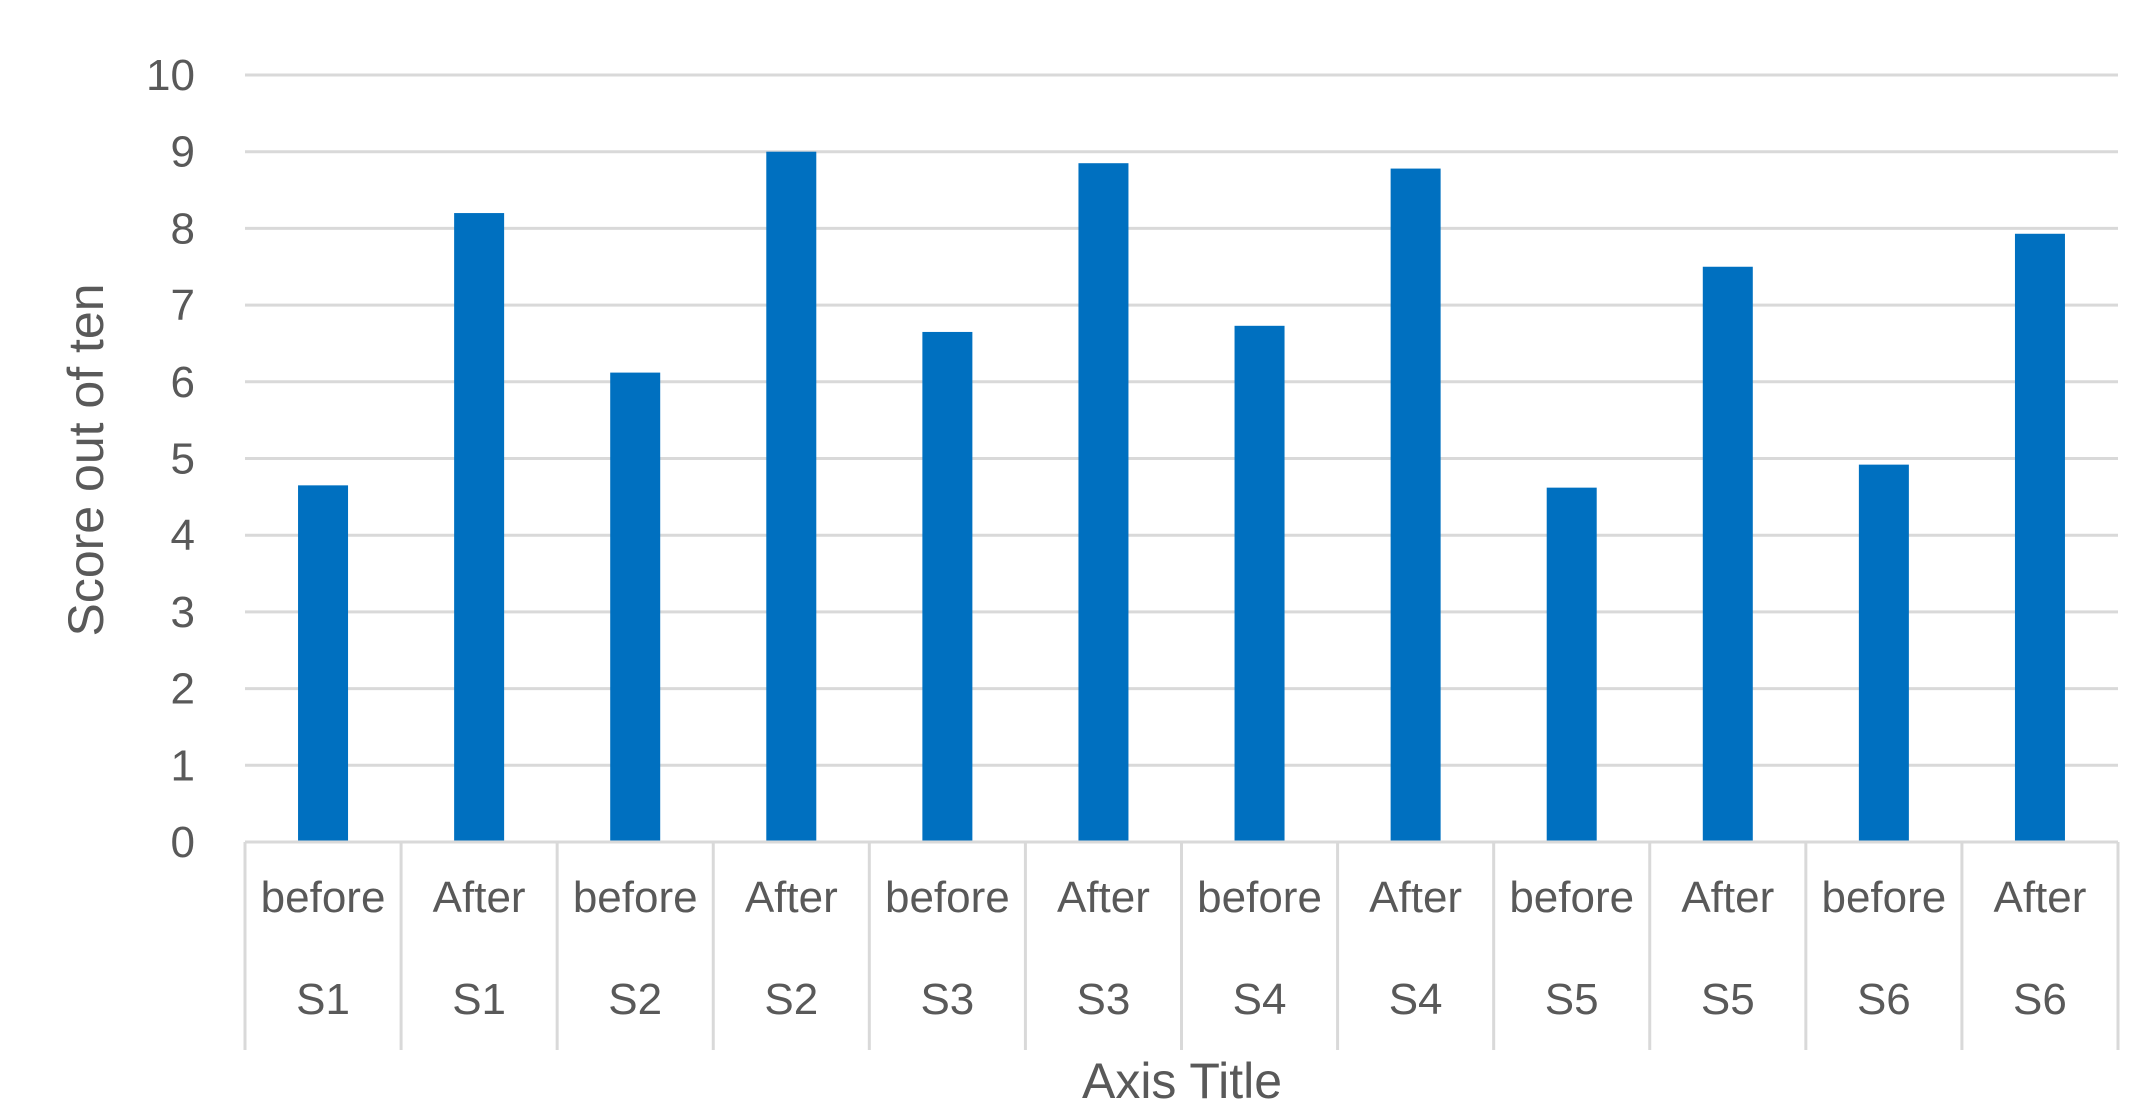 This screenshot has width=2139, height=1115. What do you see at coordinates (183, 459) in the screenshot?
I see `y-tick-label: 5` at bounding box center [183, 459].